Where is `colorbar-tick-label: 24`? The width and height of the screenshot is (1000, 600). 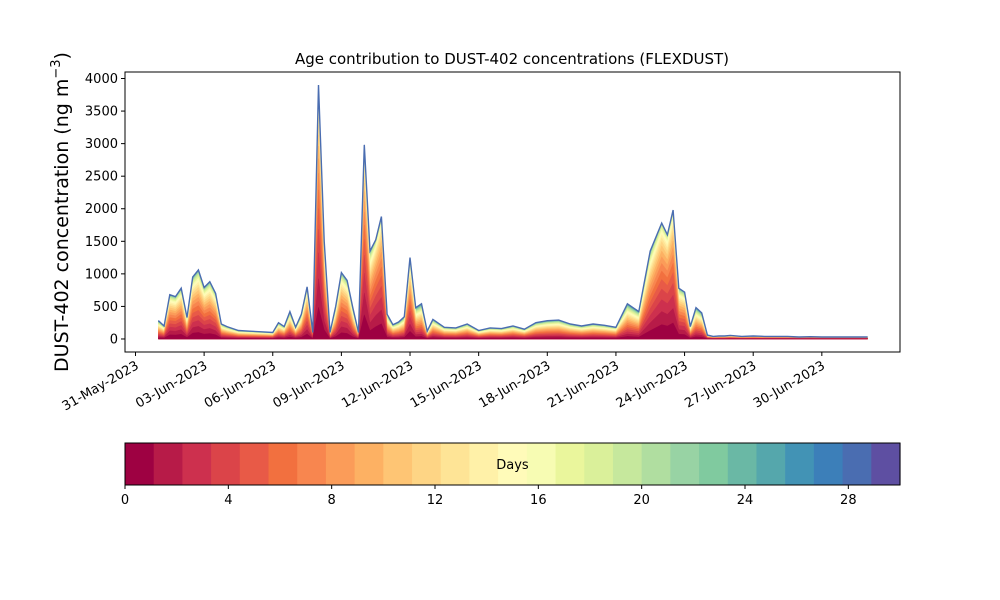
colorbar-tick-label: 24 is located at coordinates (745, 500).